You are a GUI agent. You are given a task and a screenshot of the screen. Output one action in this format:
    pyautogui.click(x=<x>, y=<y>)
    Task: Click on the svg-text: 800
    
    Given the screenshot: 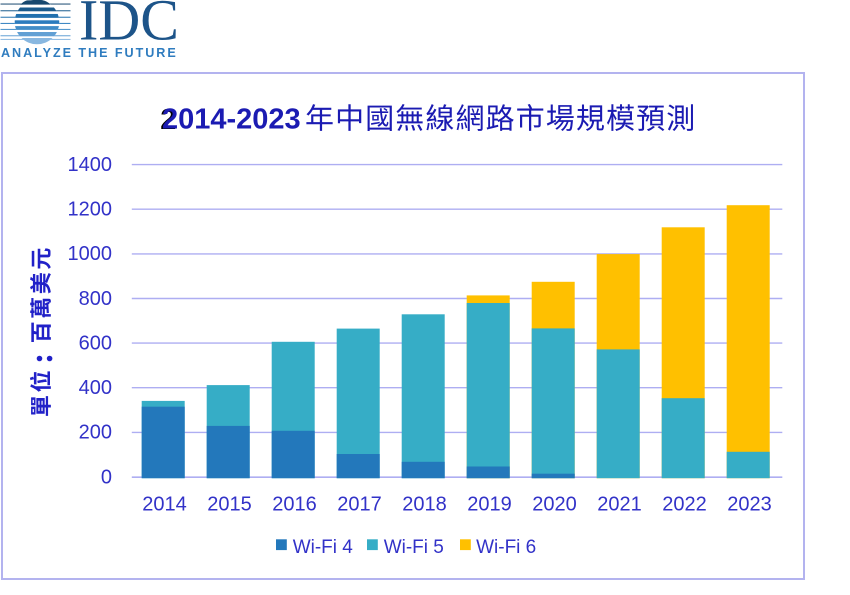 What is the action you would take?
    pyautogui.click(x=95, y=299)
    